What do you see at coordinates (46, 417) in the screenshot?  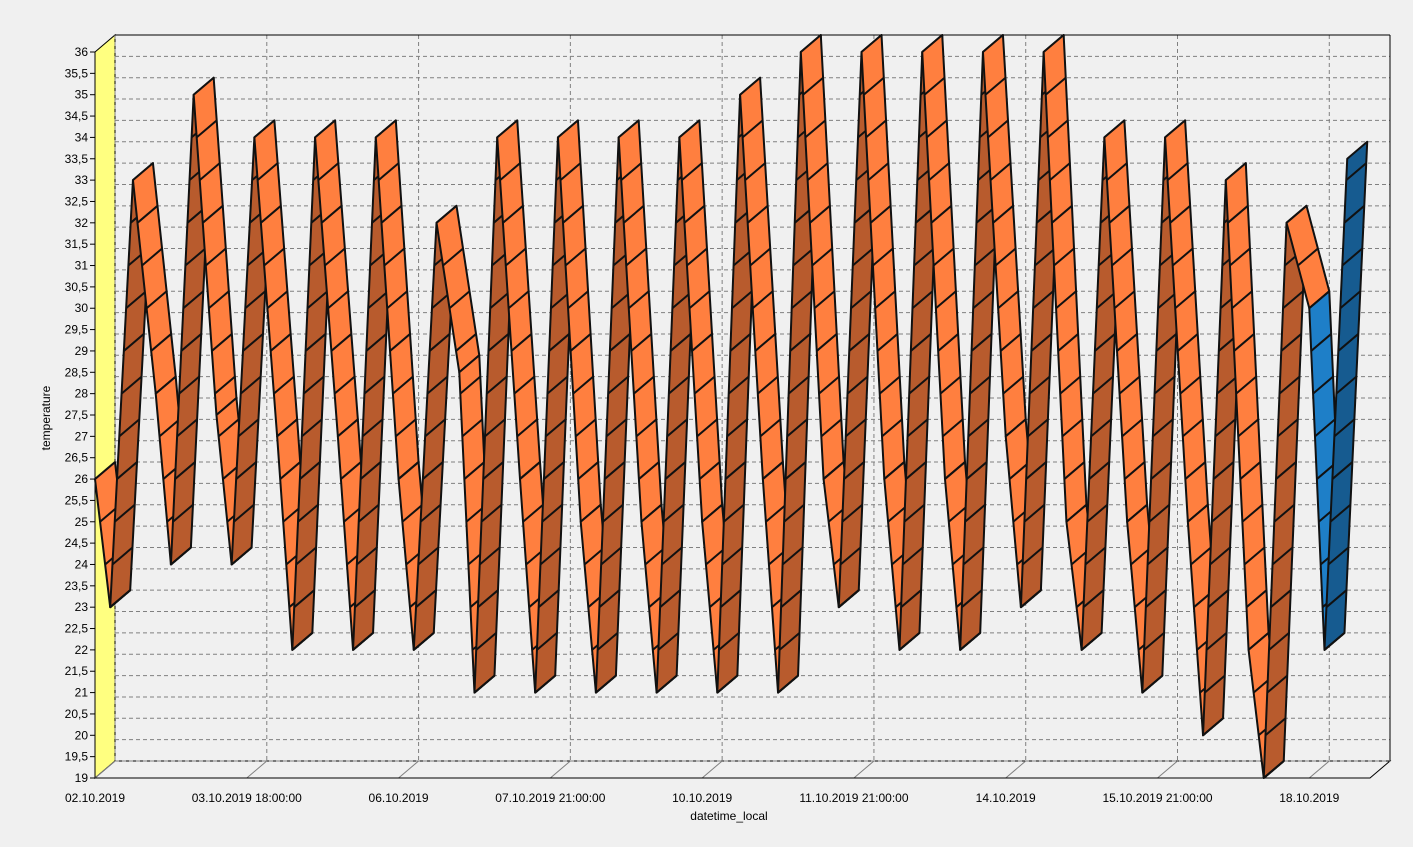 I see `y-axis-title: temperature` at bounding box center [46, 417].